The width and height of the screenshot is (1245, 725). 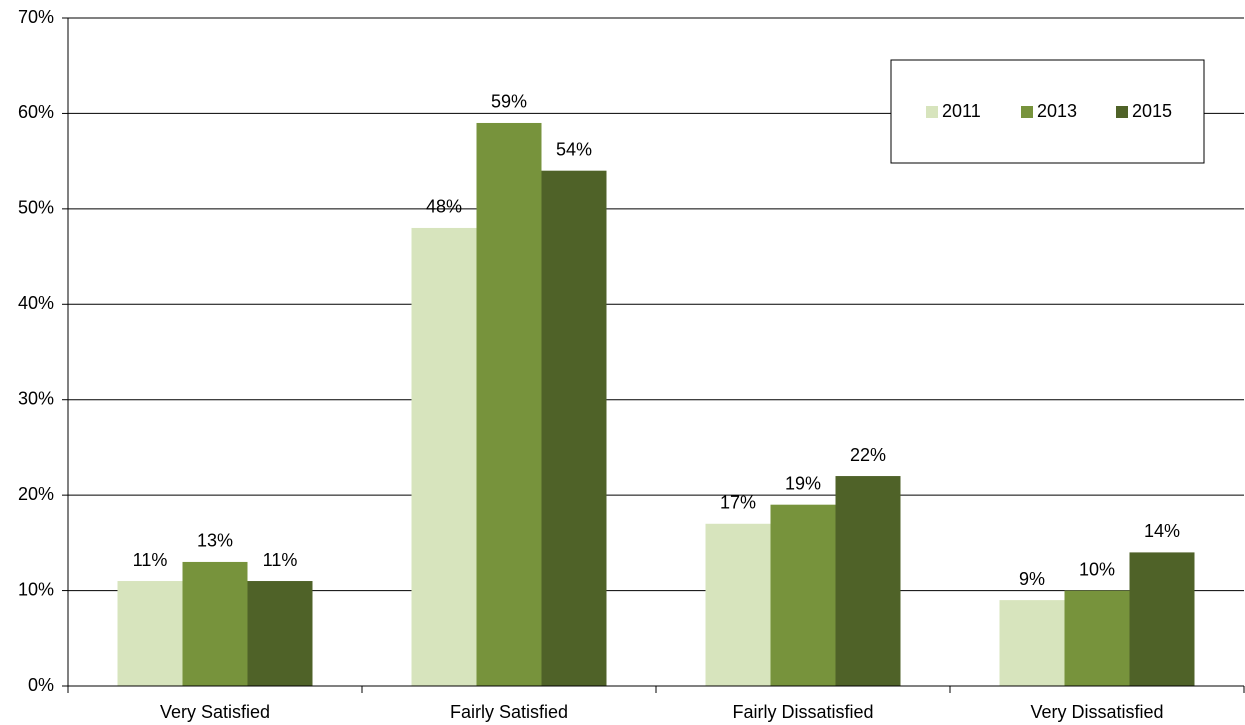 I want to click on value-label: 48%, so click(x=444, y=207).